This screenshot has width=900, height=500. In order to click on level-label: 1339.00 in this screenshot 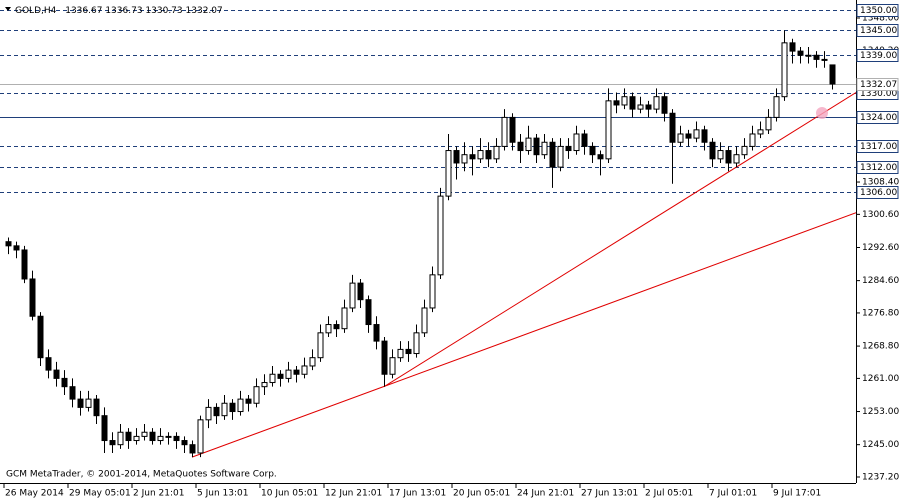, I will do `click(878, 56)`.